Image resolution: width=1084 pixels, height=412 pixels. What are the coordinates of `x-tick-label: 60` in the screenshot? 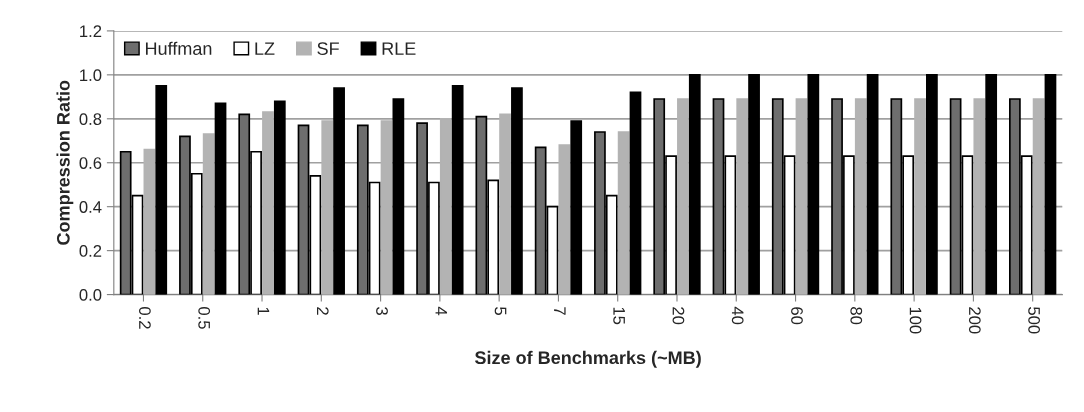 It's located at (797, 316).